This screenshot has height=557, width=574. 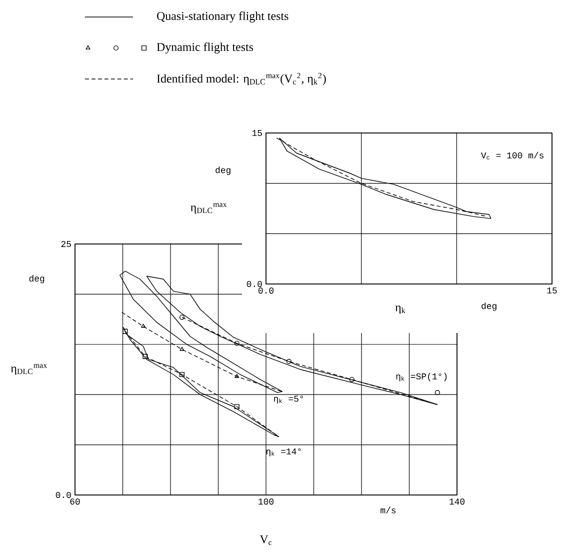 What do you see at coordinates (512, 156) in the screenshot?
I see `annotation: V$_{c}$ = 100 m/s` at bounding box center [512, 156].